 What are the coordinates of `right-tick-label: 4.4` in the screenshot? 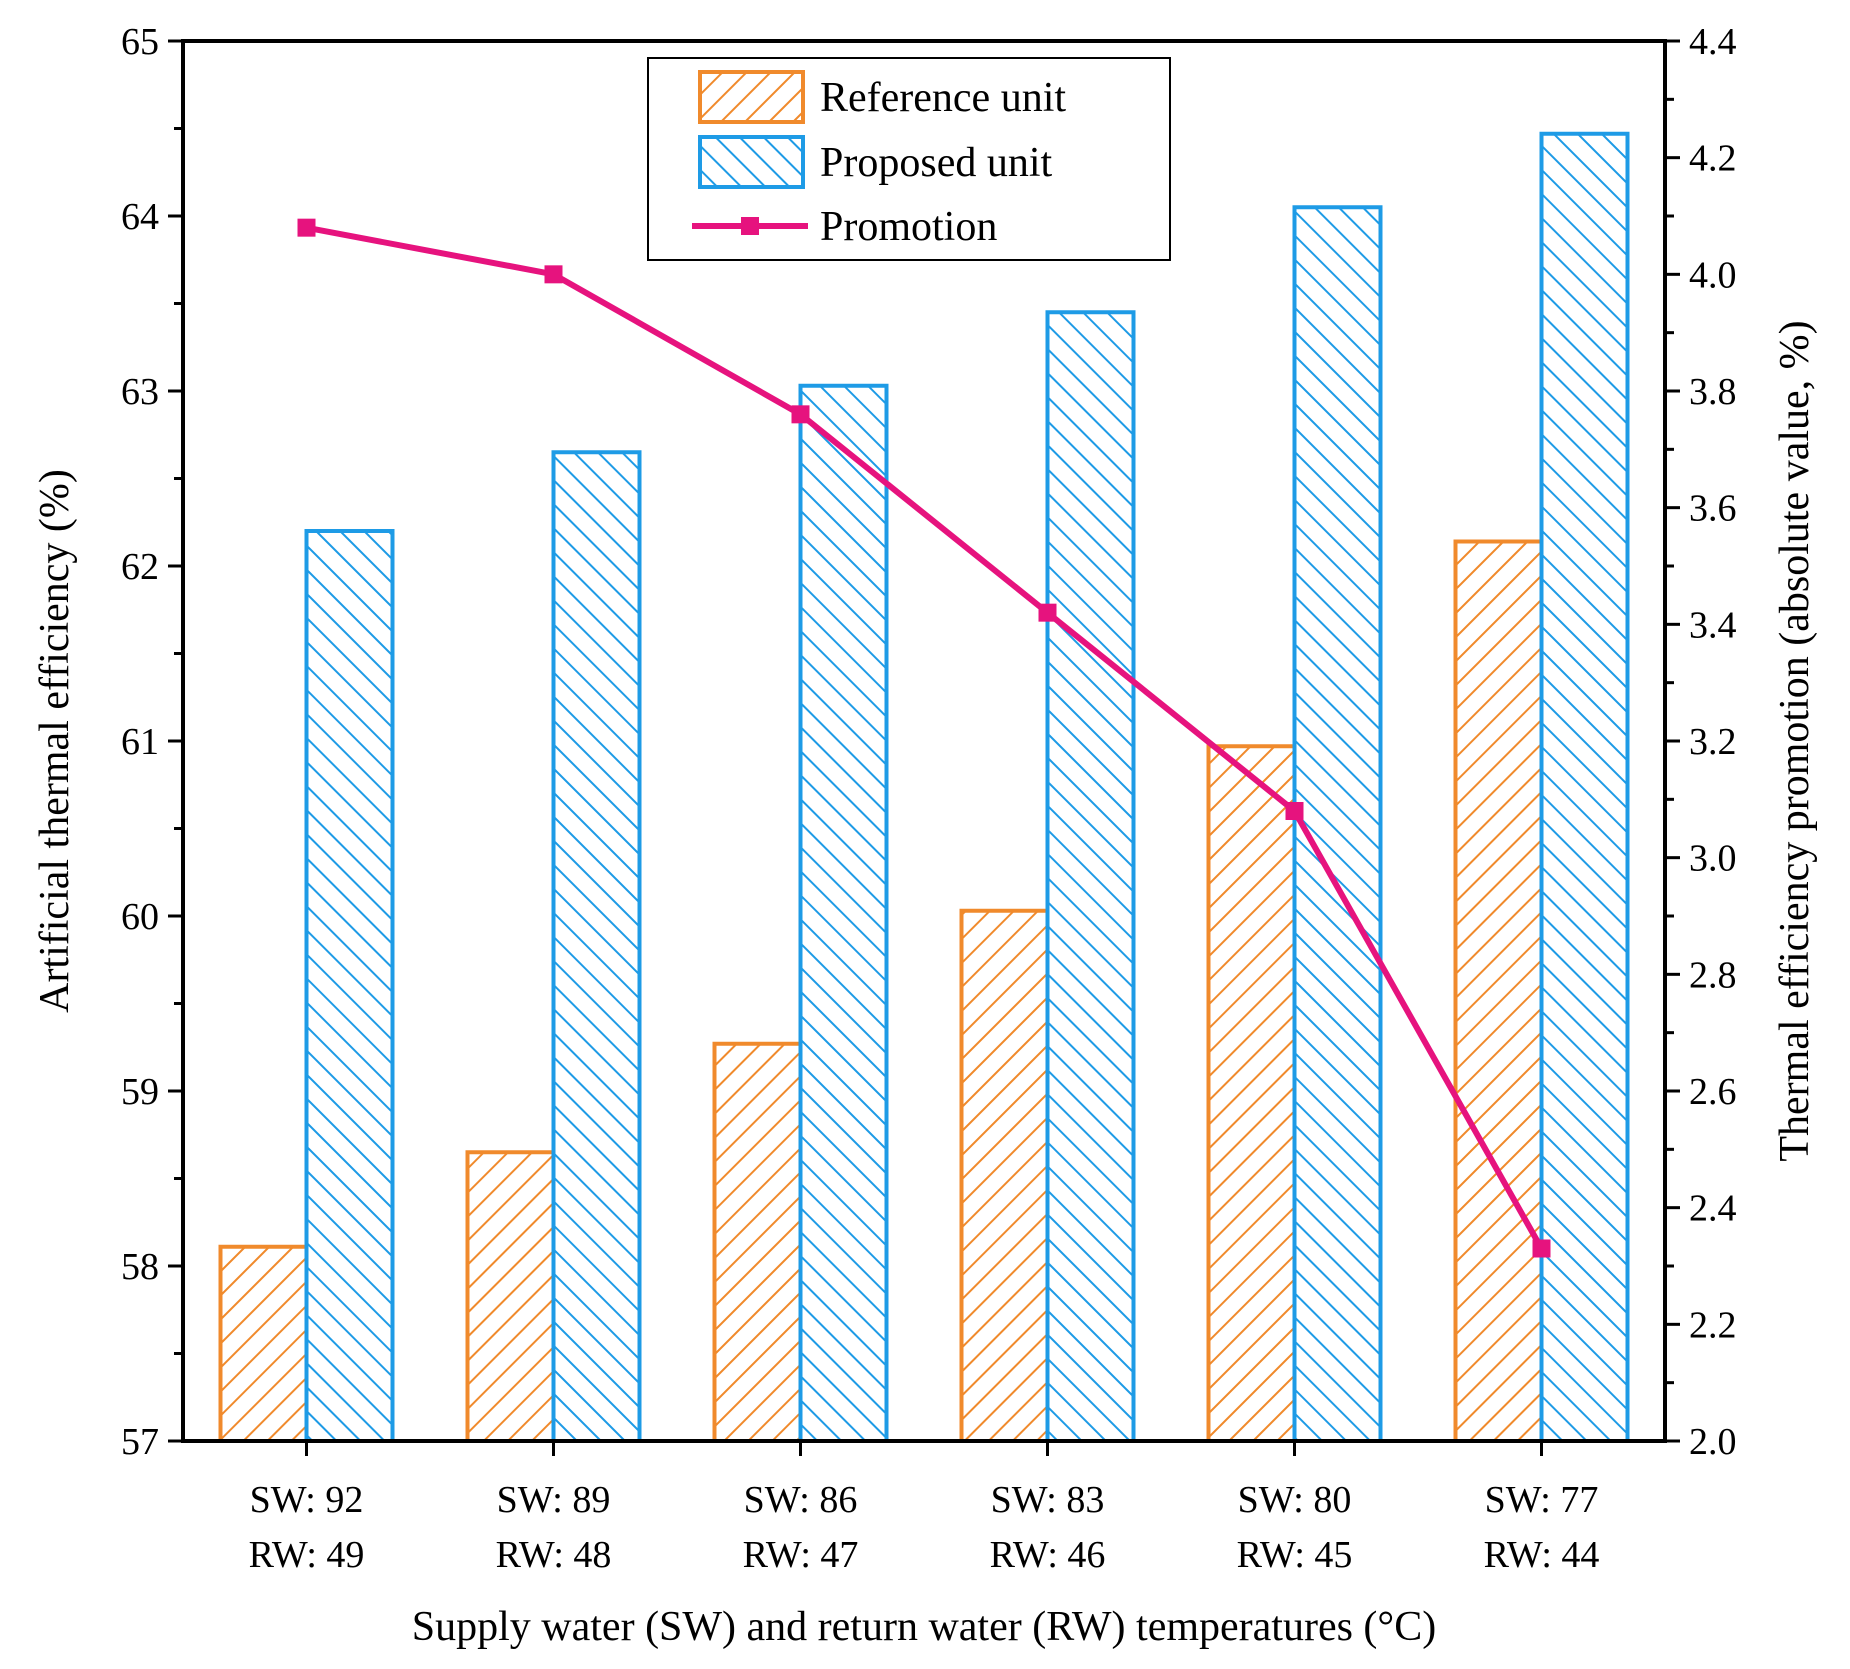 It's located at (1713, 42).